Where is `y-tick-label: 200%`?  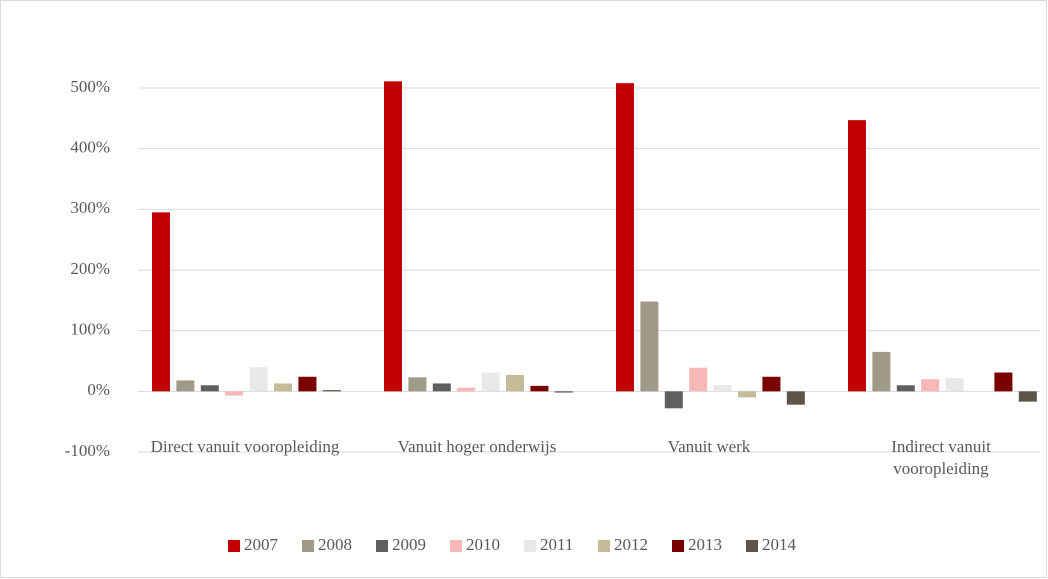 y-tick-label: 200% is located at coordinates (90, 268).